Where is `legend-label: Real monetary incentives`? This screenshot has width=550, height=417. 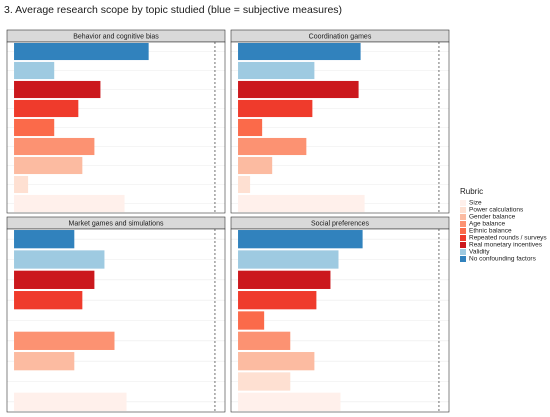 legend-label: Real monetary incentives is located at coordinates (506, 245).